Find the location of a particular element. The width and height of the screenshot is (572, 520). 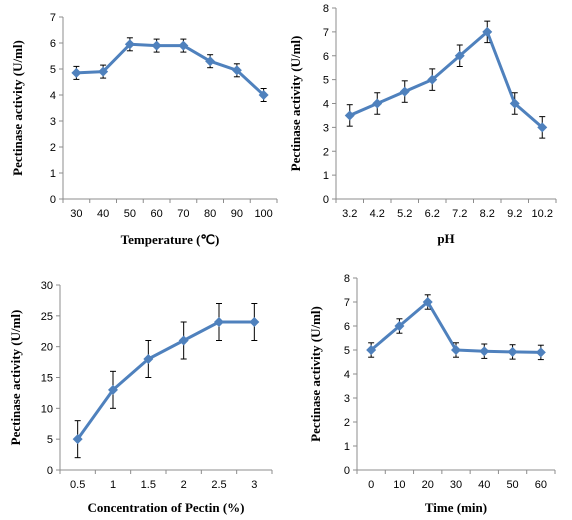

x-tick-label: 90 is located at coordinates (237, 214).